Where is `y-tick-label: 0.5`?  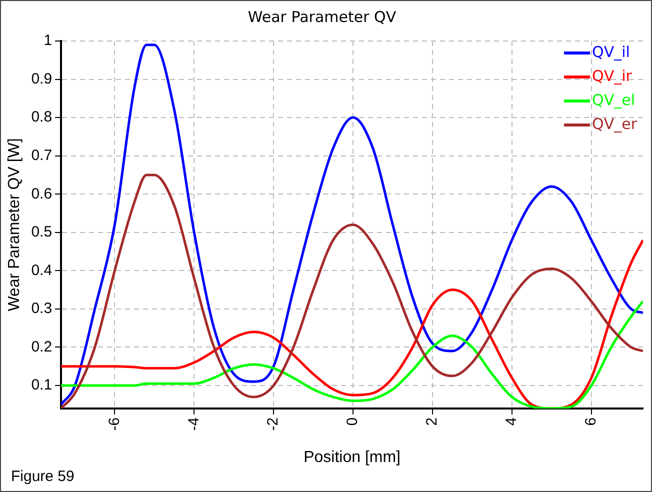
y-tick-label: 0.5 is located at coordinates (41, 232).